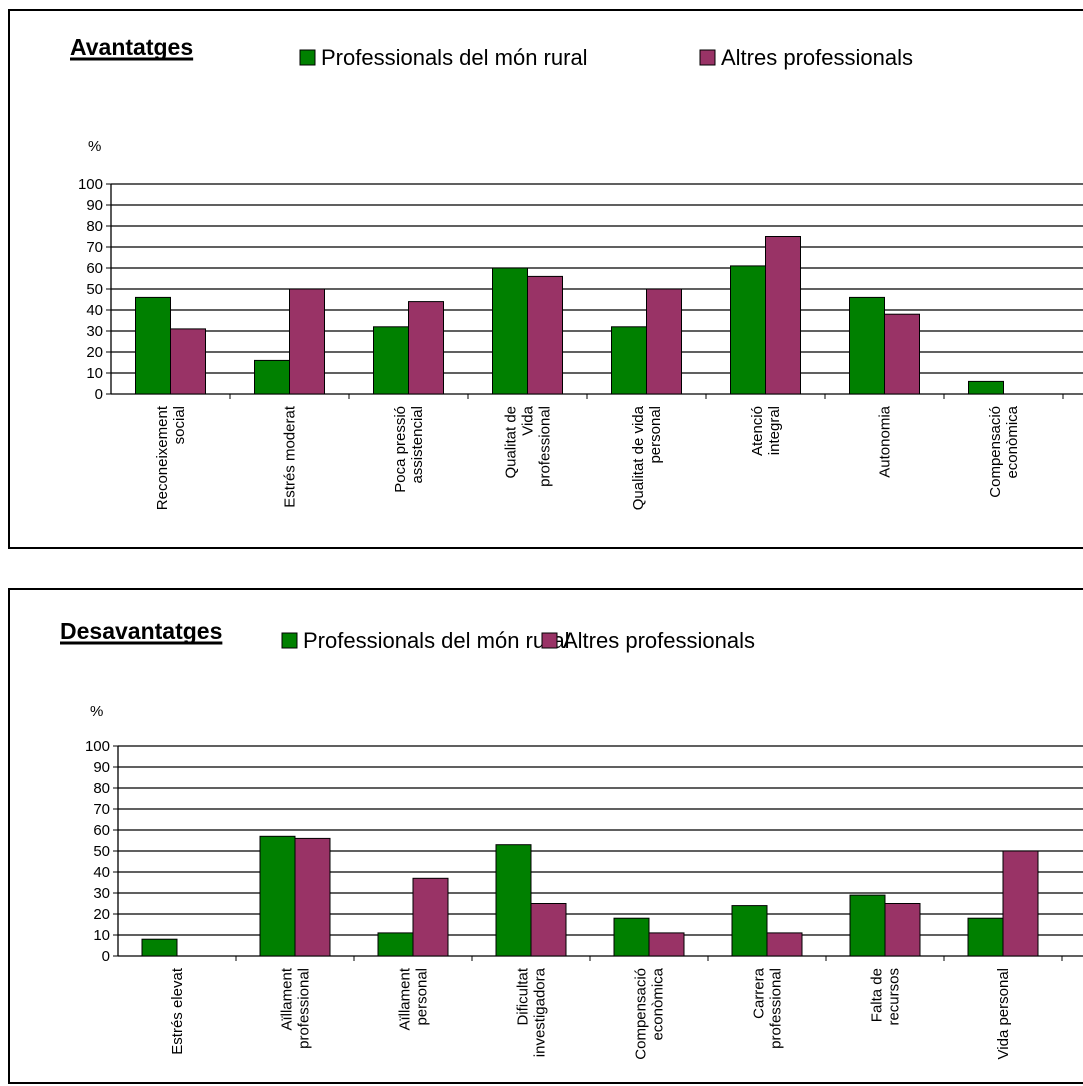 This screenshot has height=1086, width=1083. I want to click on x-category-label: Autonomia, so click(885, 441).